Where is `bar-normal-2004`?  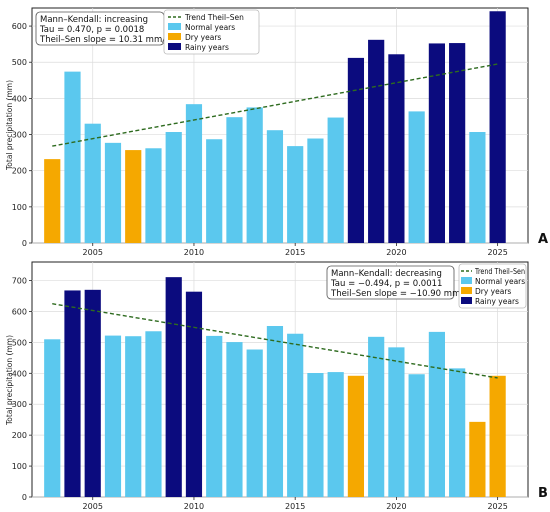
bar-normal-2004 is located at coordinates (72, 157).